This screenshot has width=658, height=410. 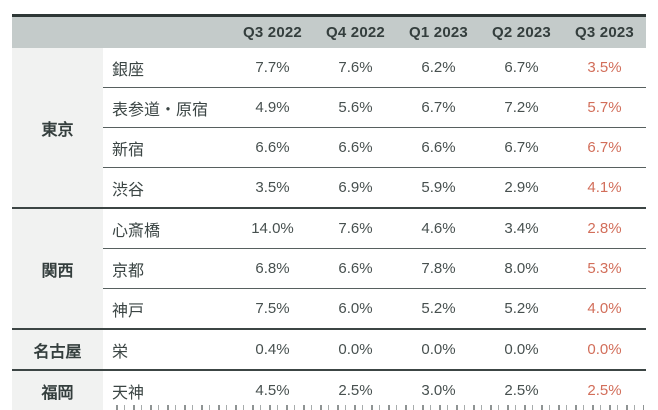 I want to click on region-label-nagoya: 名古屋, so click(x=57, y=349).